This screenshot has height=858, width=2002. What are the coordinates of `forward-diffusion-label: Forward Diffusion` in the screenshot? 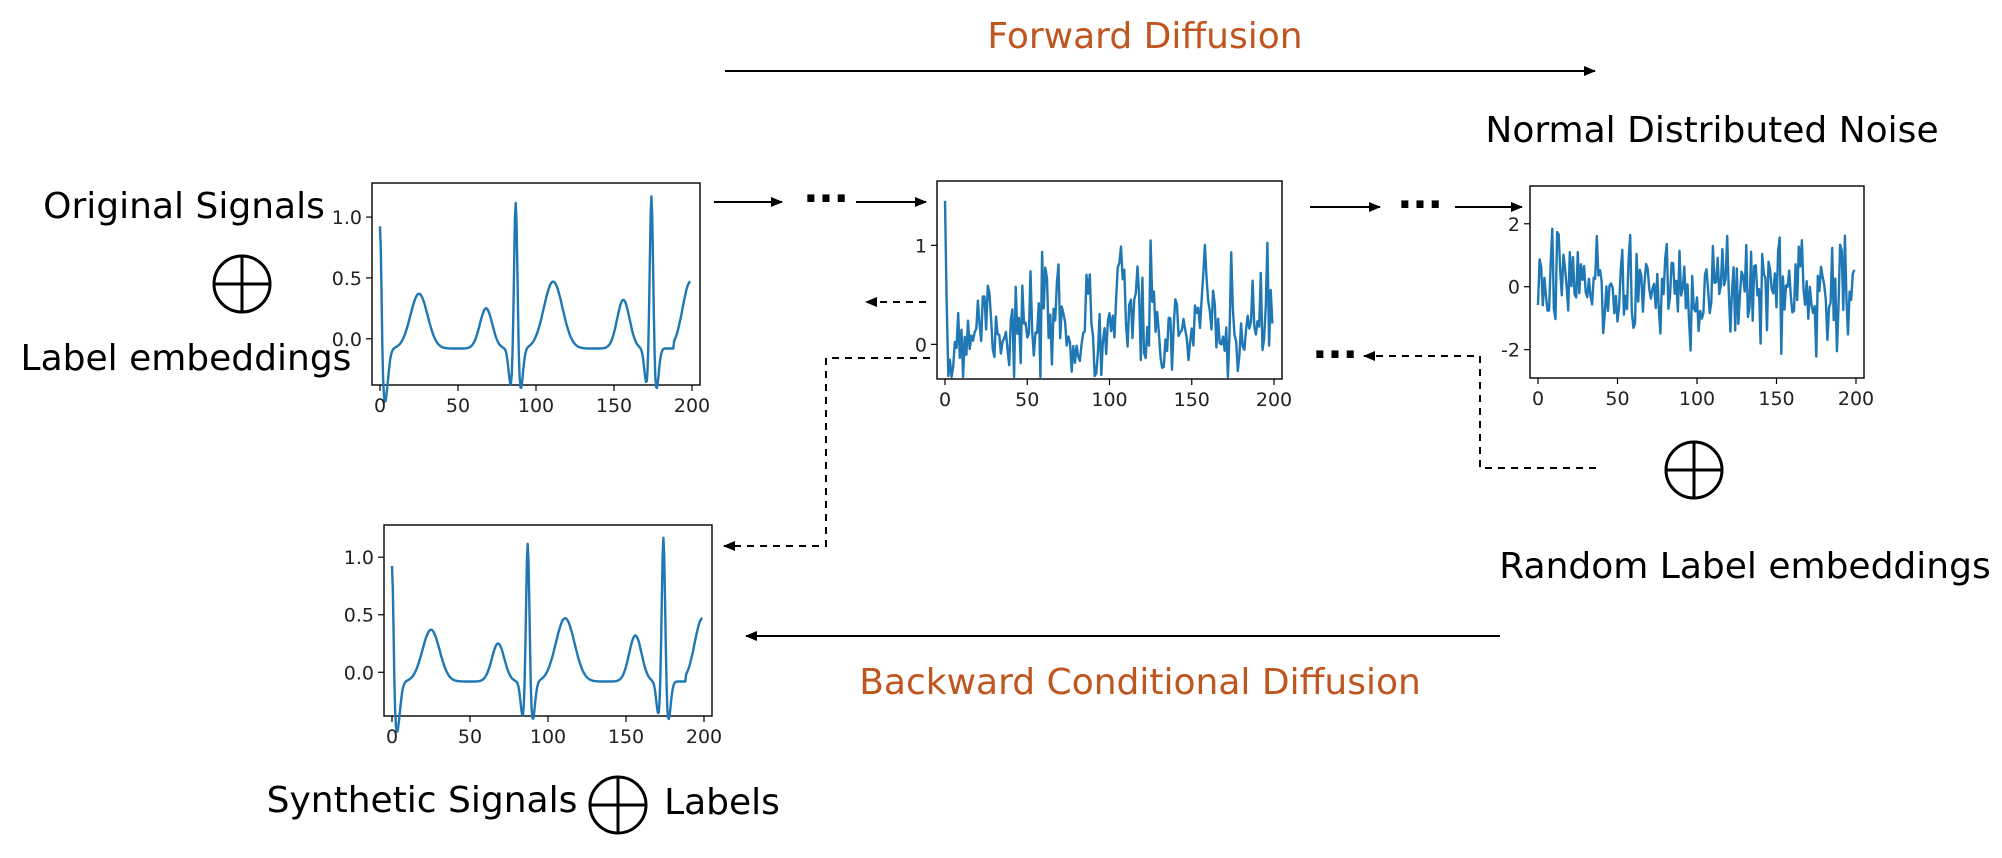 It's located at (1144, 36).